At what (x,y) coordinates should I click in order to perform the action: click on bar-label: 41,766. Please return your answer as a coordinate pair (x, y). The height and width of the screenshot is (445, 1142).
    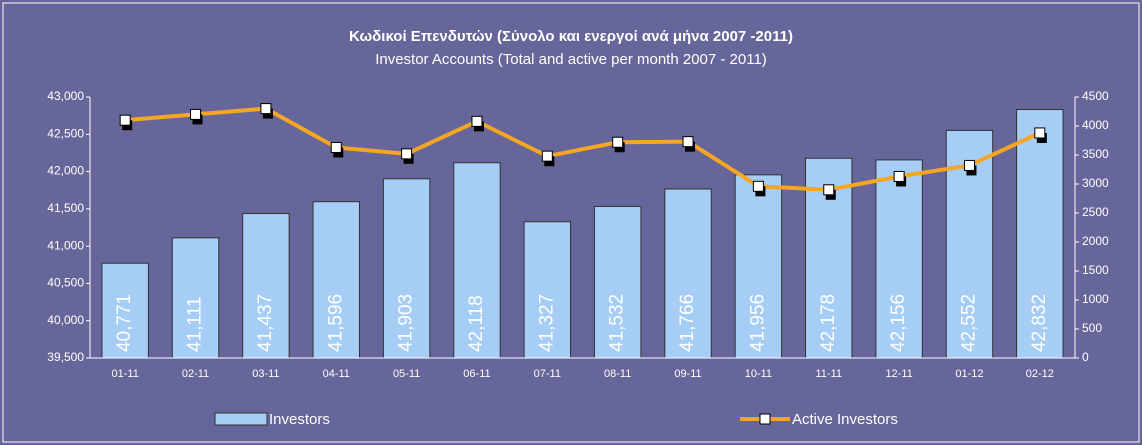
    Looking at the image, I should click on (687, 323).